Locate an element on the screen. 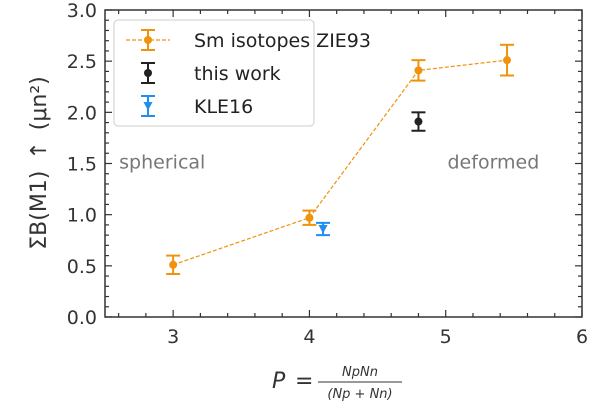 This screenshot has width=615, height=411. legend-entry-1: this work is located at coordinates (211, 73).